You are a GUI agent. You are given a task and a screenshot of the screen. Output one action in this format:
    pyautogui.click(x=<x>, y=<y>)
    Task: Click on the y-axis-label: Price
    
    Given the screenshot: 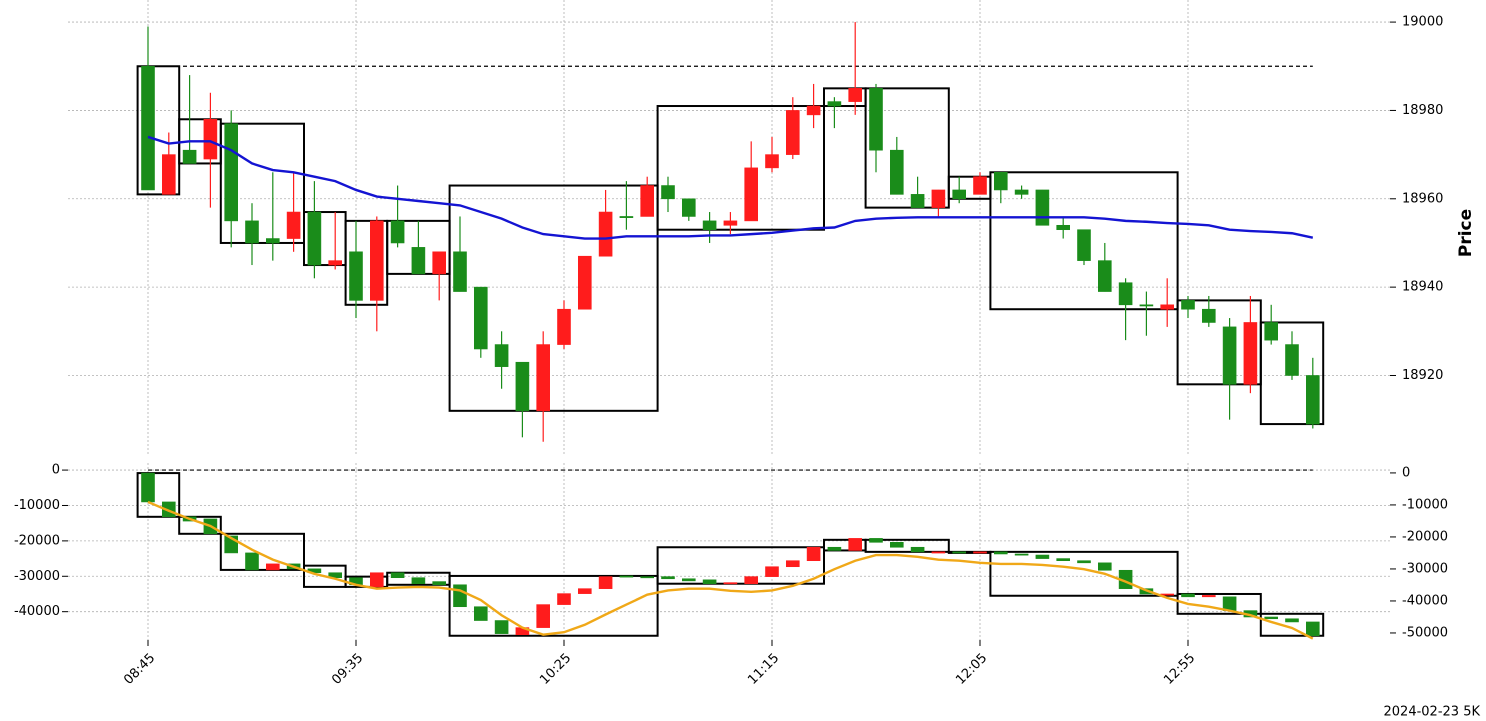 What is the action you would take?
    pyautogui.click(x=1466, y=233)
    